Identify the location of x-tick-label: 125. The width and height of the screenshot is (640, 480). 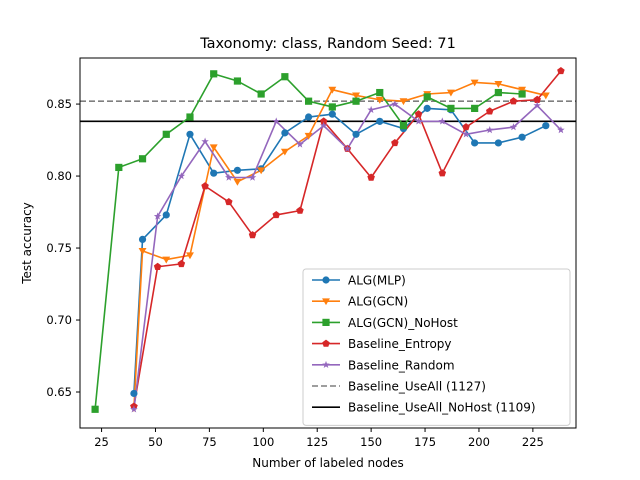
(317, 442).